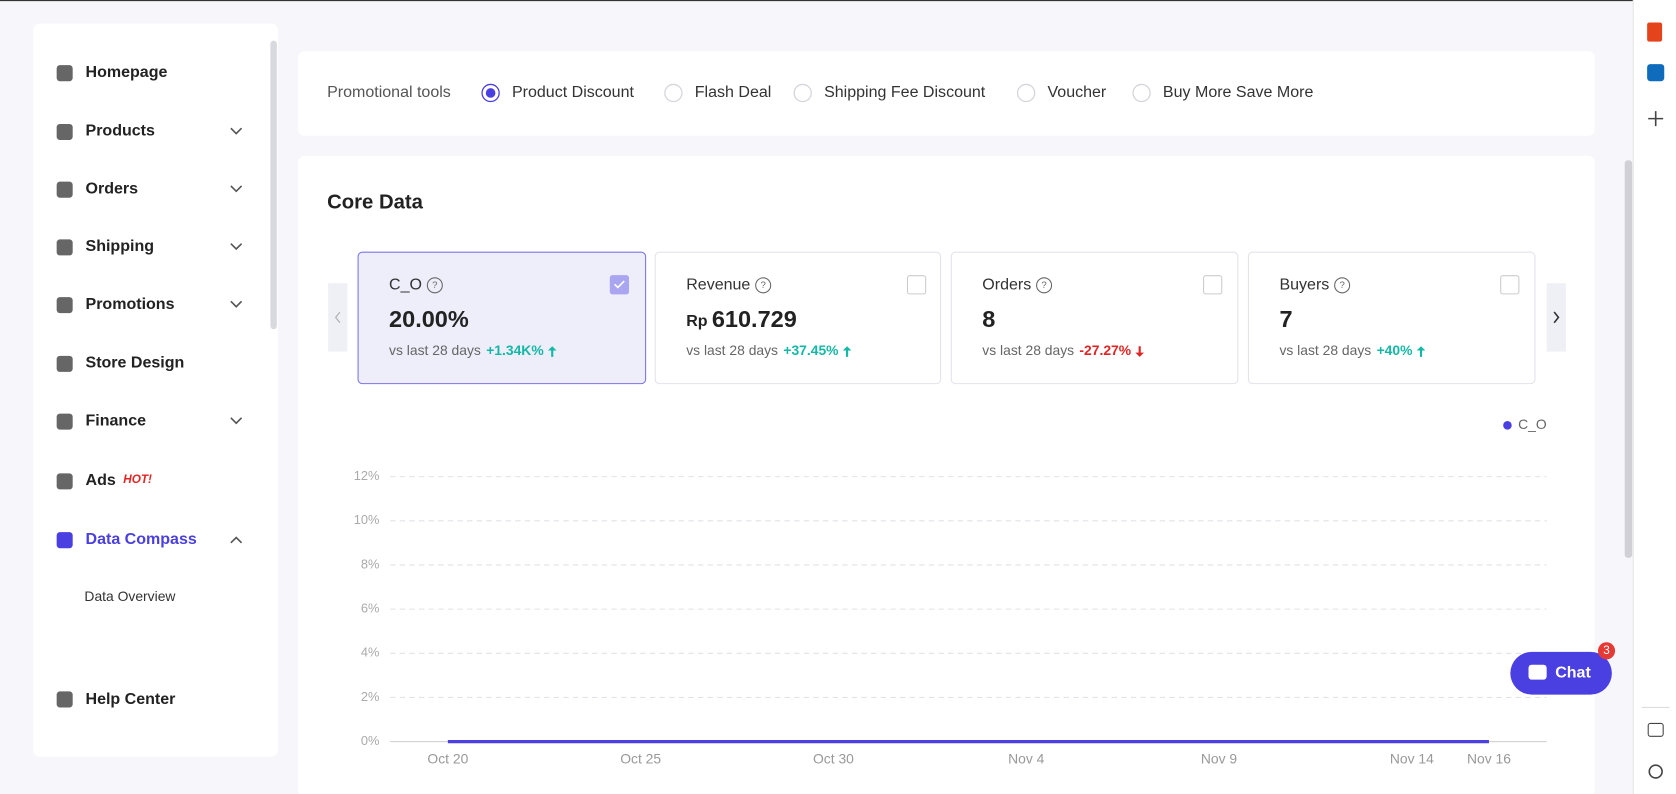 This screenshot has width=1676, height=794. What do you see at coordinates (112, 188) in the screenshot?
I see `nav-item: Orders` at bounding box center [112, 188].